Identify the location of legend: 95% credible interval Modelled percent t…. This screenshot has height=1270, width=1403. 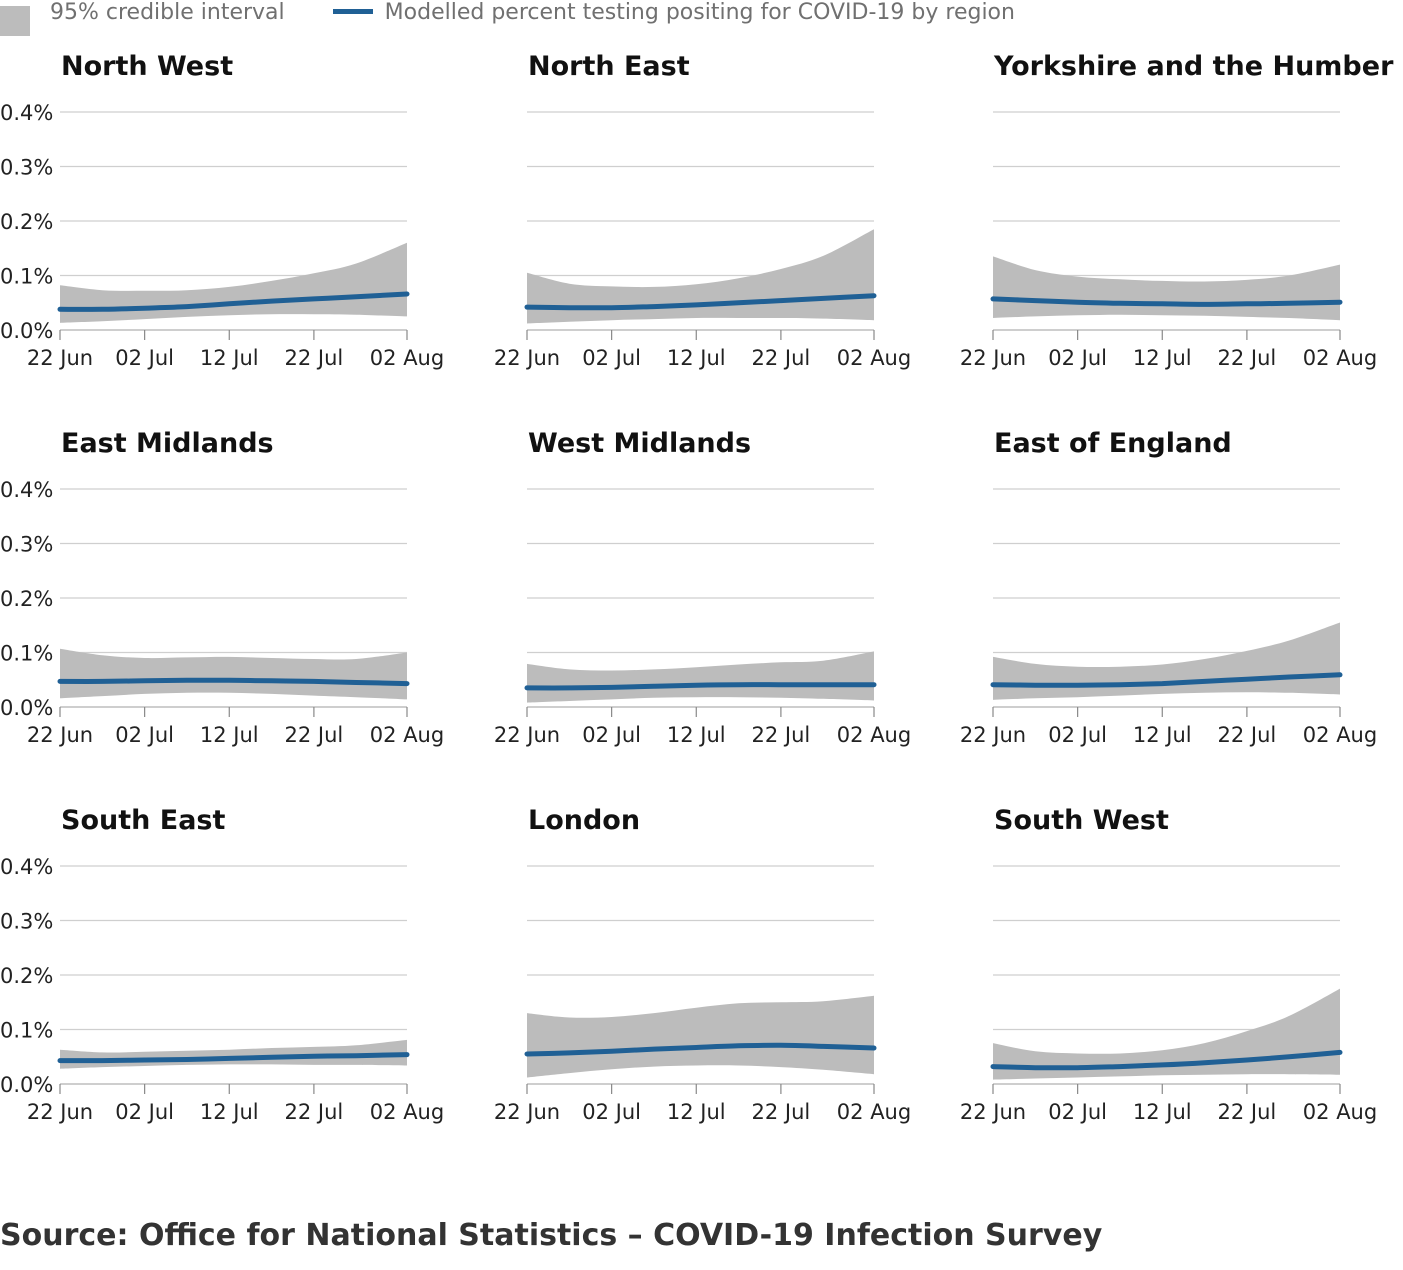
(507, 18).